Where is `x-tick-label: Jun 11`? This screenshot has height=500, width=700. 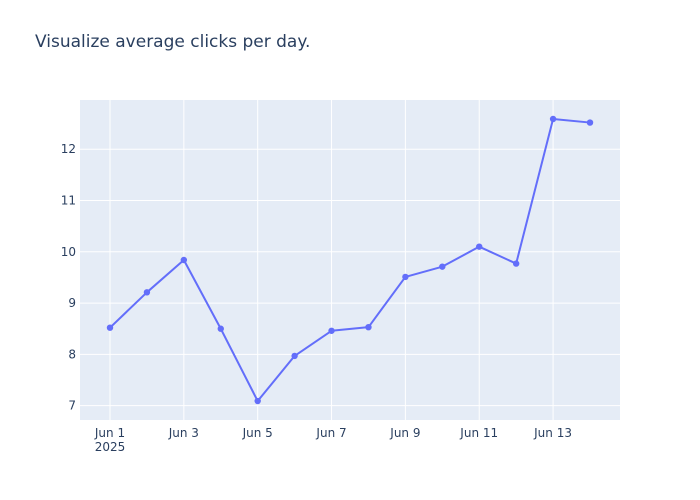
x-tick-label: Jun 11 is located at coordinates (478, 433).